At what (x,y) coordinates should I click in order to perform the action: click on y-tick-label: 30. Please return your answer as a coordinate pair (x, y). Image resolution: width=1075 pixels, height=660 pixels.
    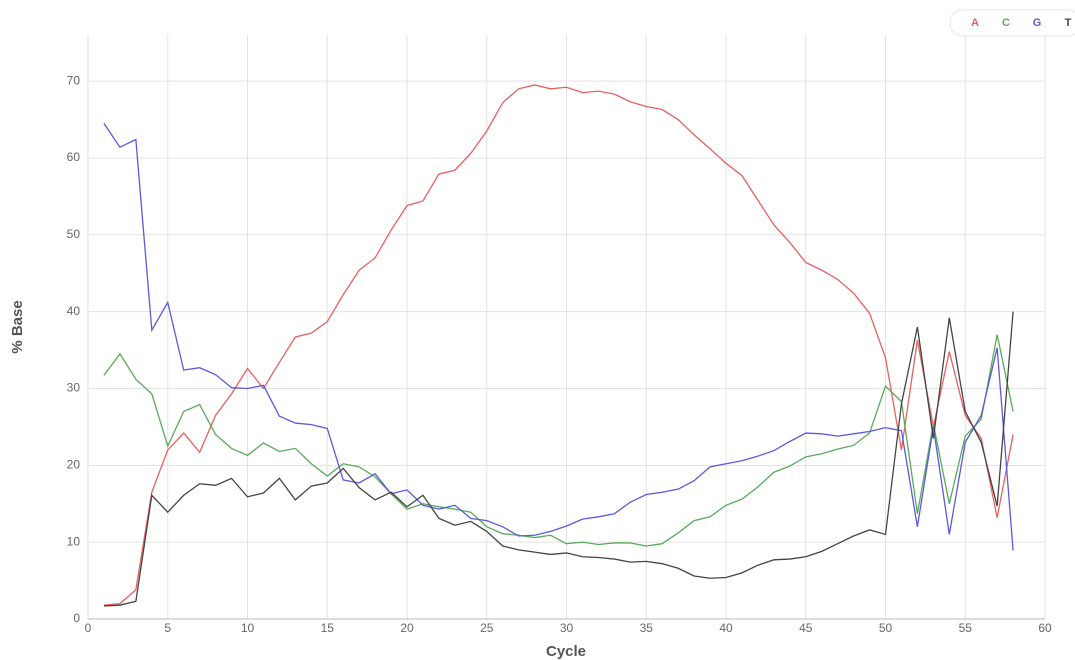
    Looking at the image, I should click on (74, 388).